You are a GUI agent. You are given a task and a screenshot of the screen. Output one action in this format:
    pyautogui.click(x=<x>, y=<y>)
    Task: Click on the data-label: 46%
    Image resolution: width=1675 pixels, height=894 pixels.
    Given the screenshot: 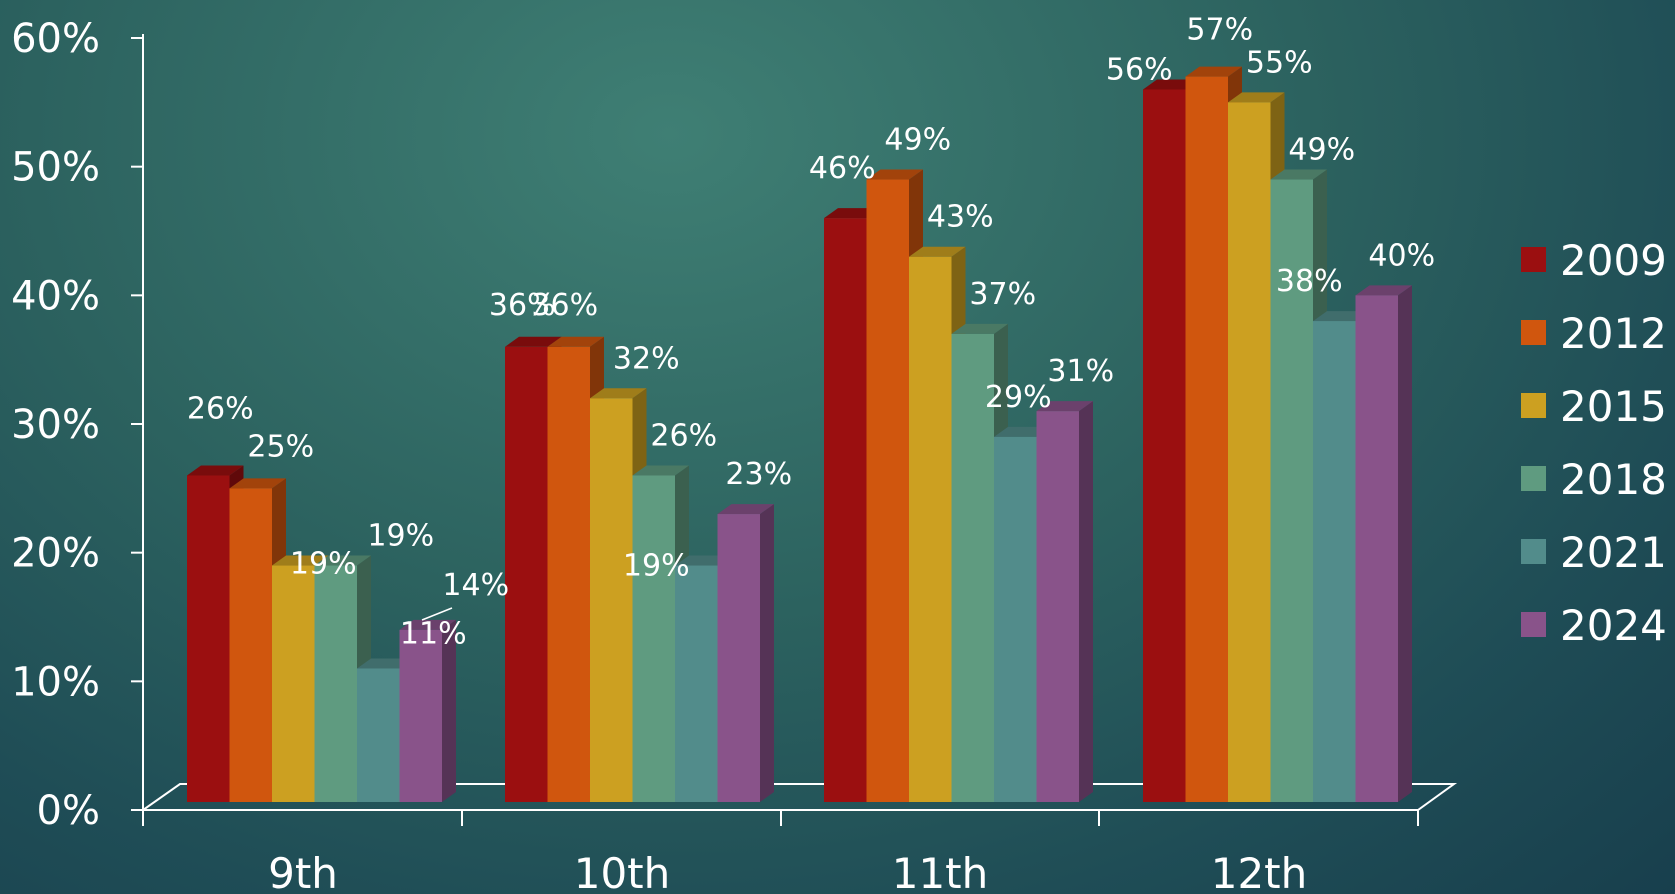 What is the action you would take?
    pyautogui.click(x=842, y=168)
    